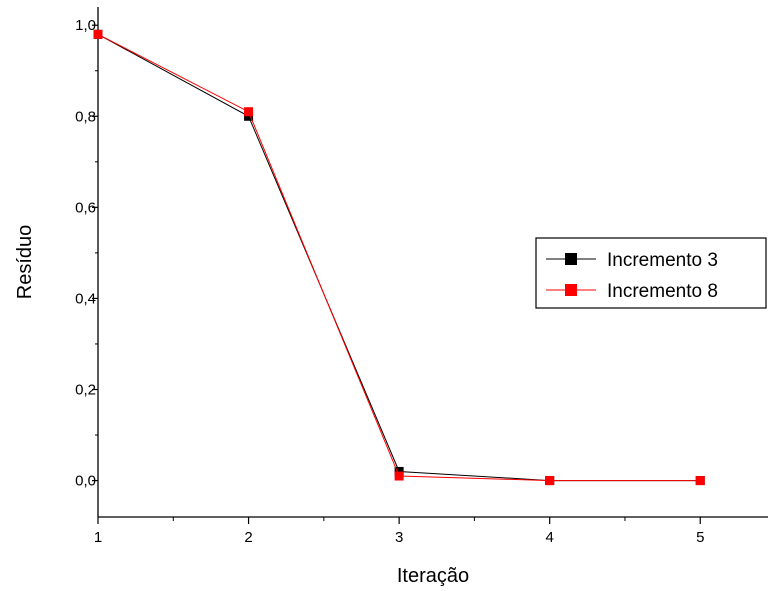 Image resolution: width=769 pixels, height=591 pixels. I want to click on x-tick-label: 2, so click(248, 537).